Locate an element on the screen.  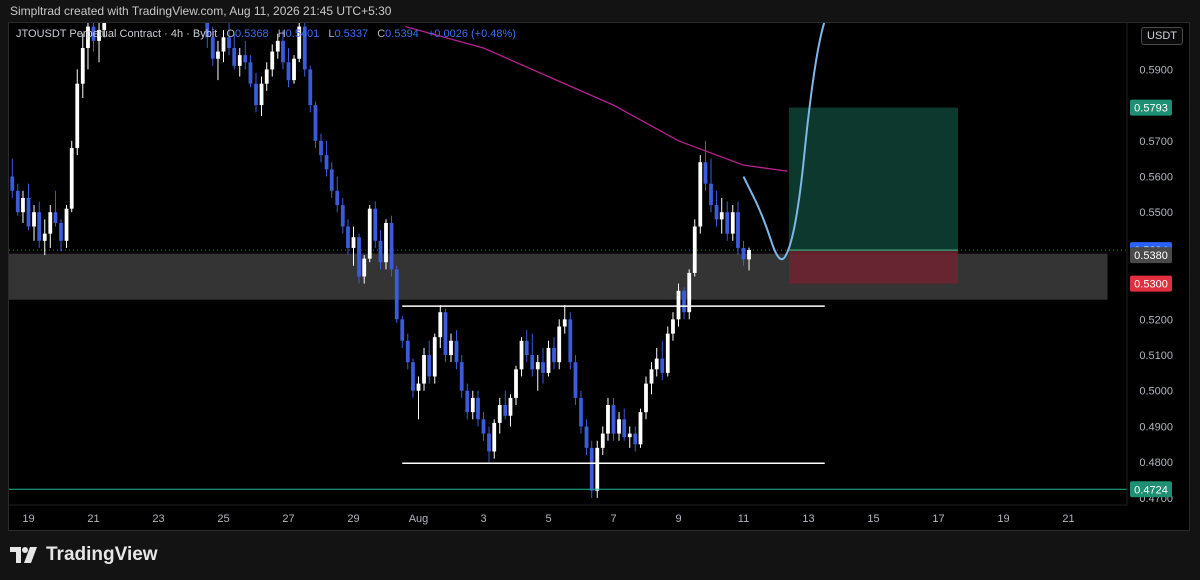
x-tick-label: 21 is located at coordinates (1068, 519).